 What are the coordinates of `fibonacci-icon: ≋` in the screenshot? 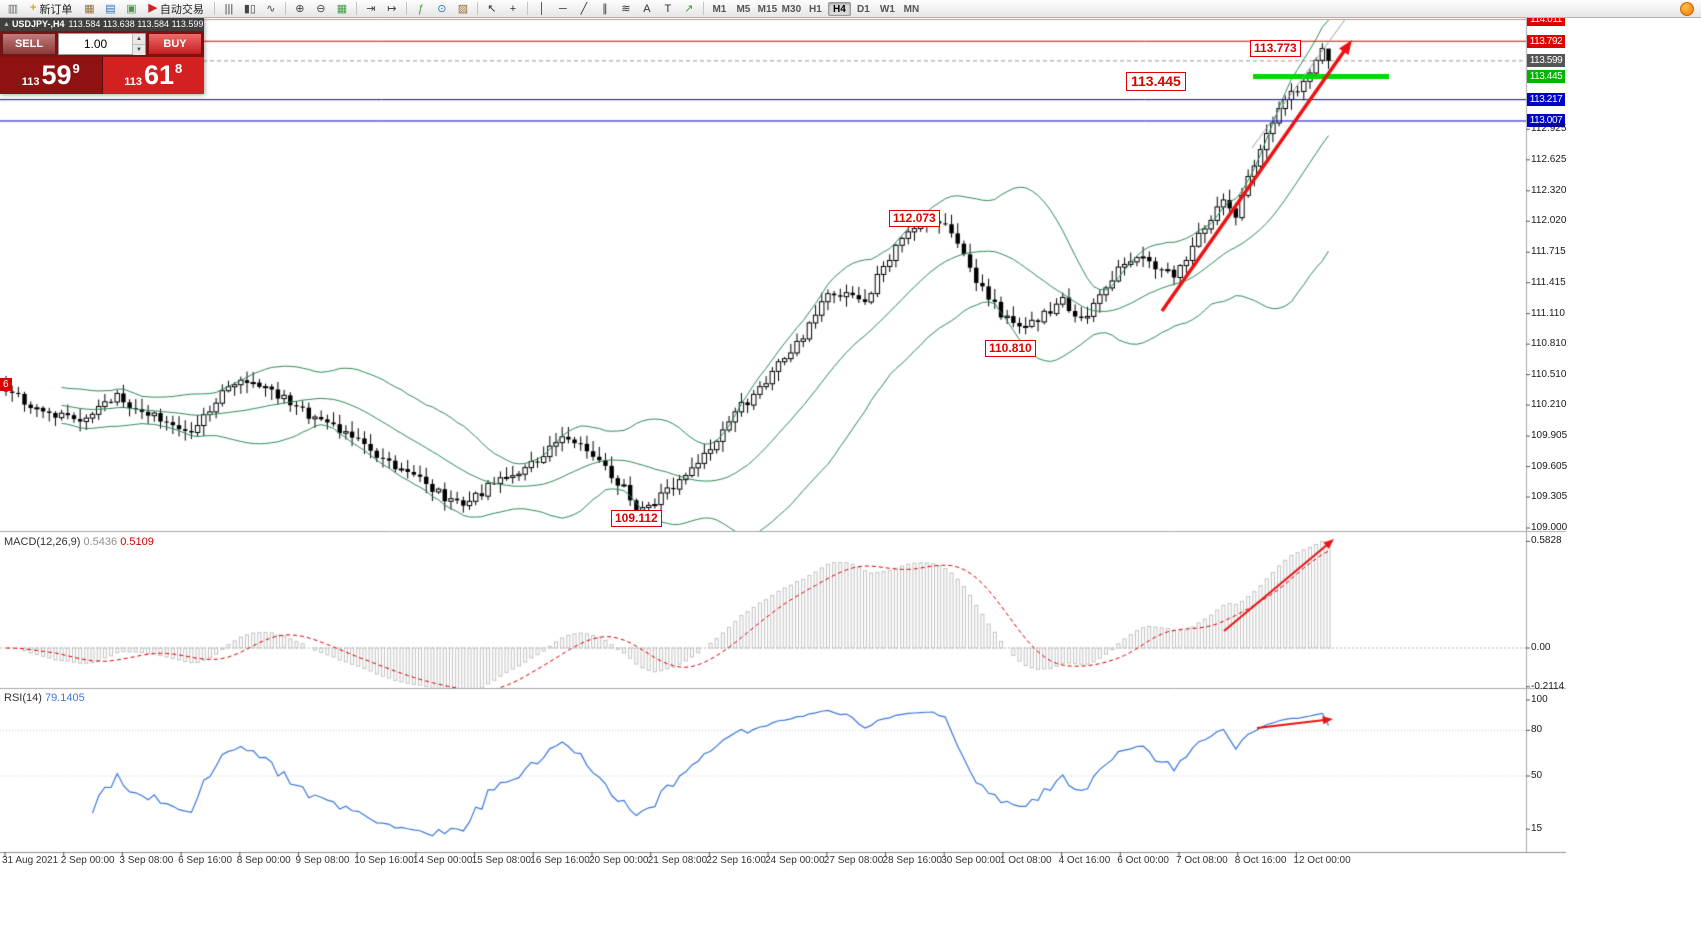 It's located at (626, 9).